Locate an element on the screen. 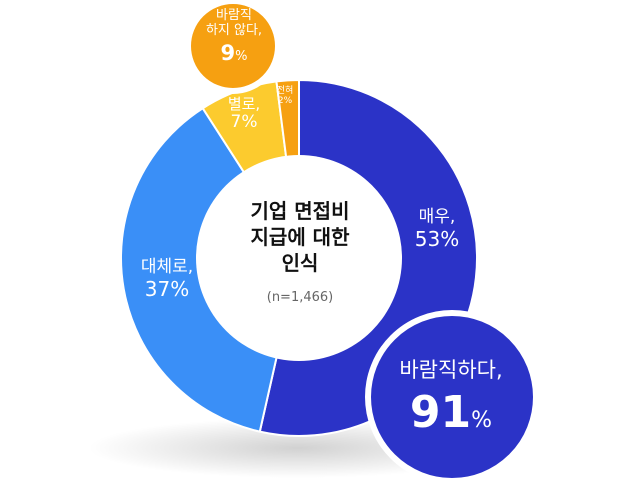  donut-hole is located at coordinates (299, 258).